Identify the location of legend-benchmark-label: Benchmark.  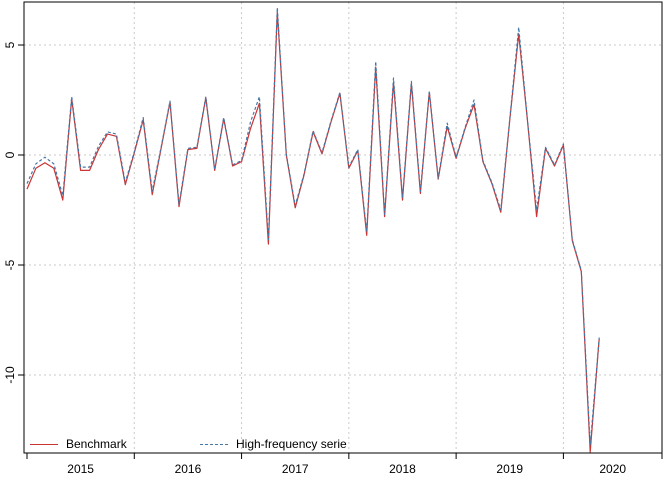
(96, 444).